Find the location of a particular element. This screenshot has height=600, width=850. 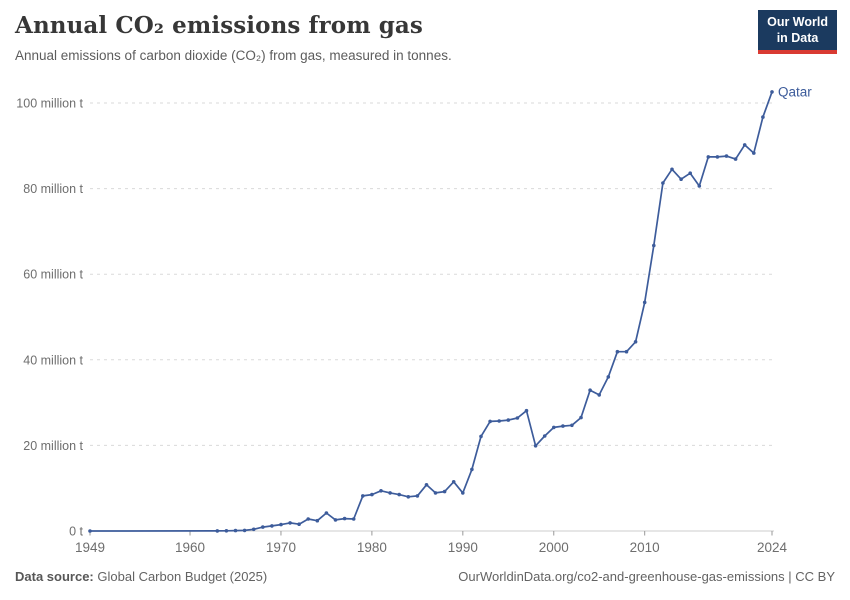

x-axis-label: 1970 is located at coordinates (281, 547).